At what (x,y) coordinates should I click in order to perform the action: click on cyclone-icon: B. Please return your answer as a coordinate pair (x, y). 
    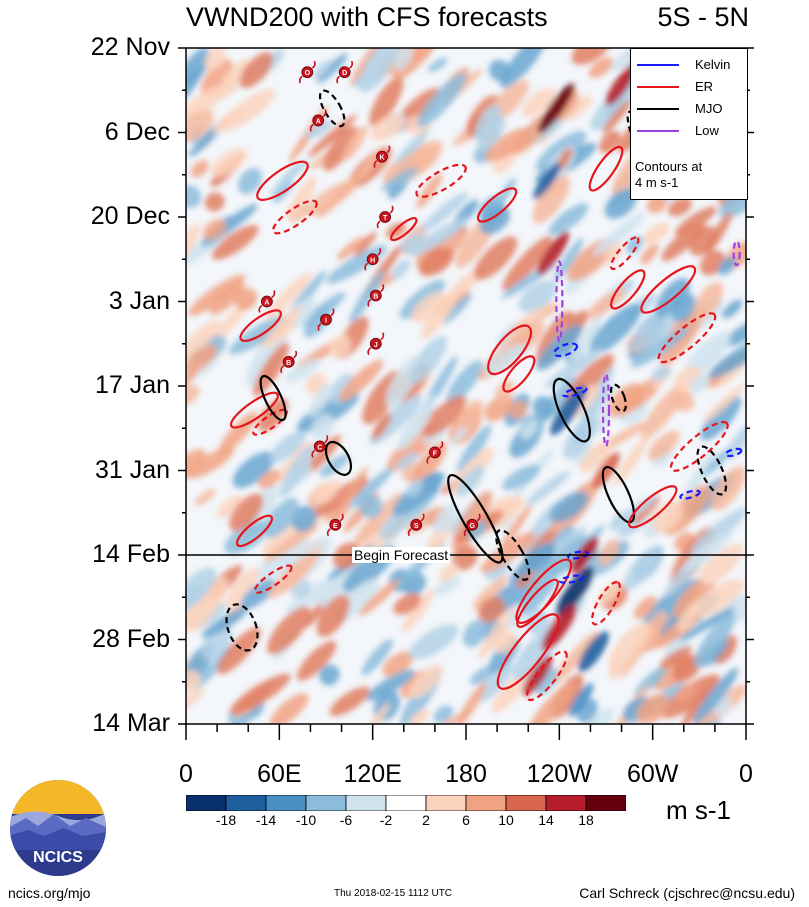
    Looking at the image, I should click on (289, 362).